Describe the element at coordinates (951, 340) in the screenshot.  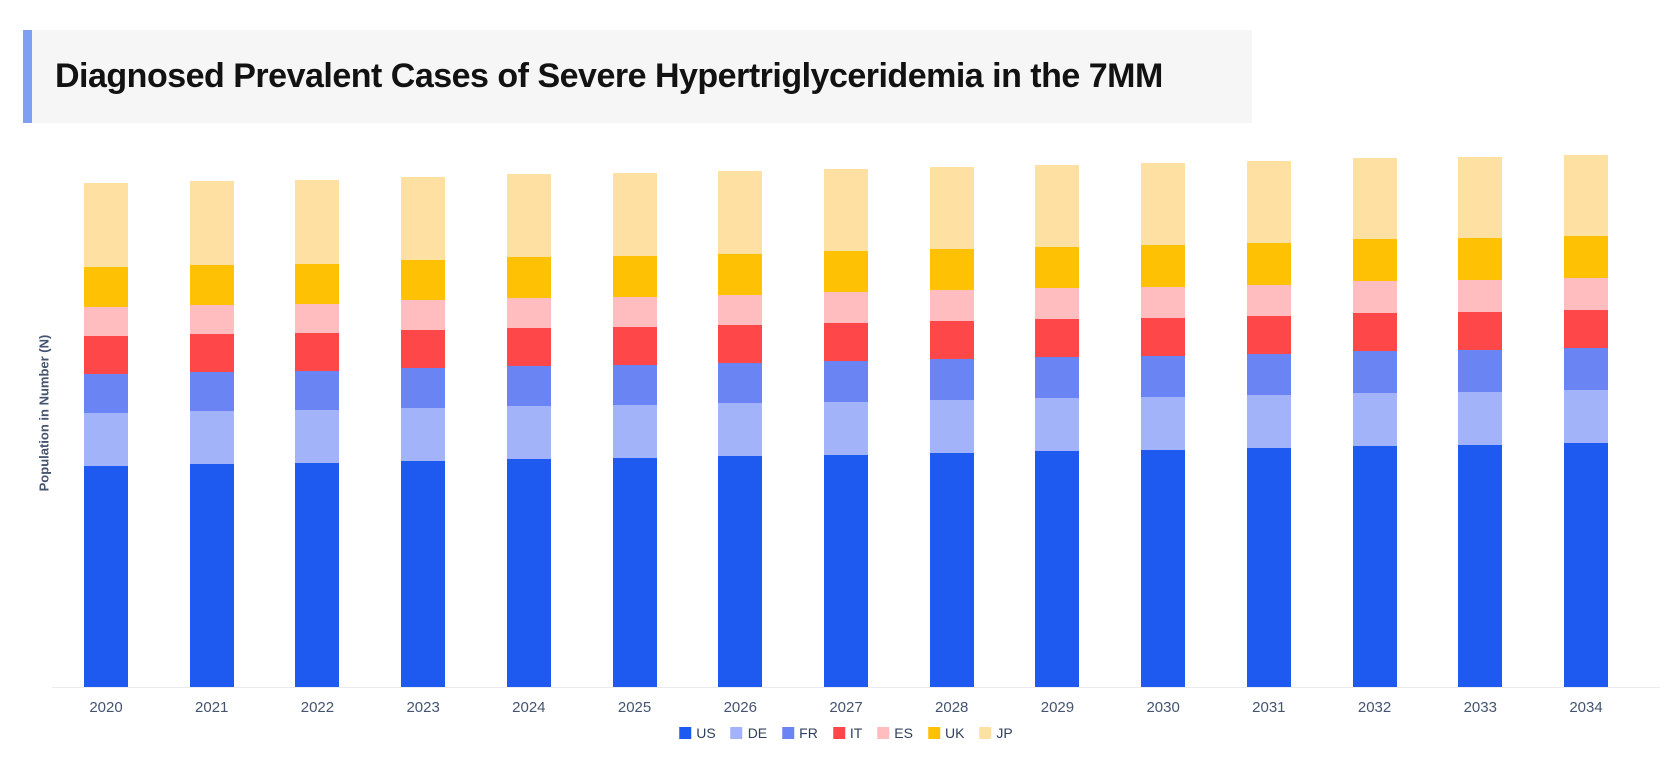
I see `bar-segment-IT-2028` at that location.